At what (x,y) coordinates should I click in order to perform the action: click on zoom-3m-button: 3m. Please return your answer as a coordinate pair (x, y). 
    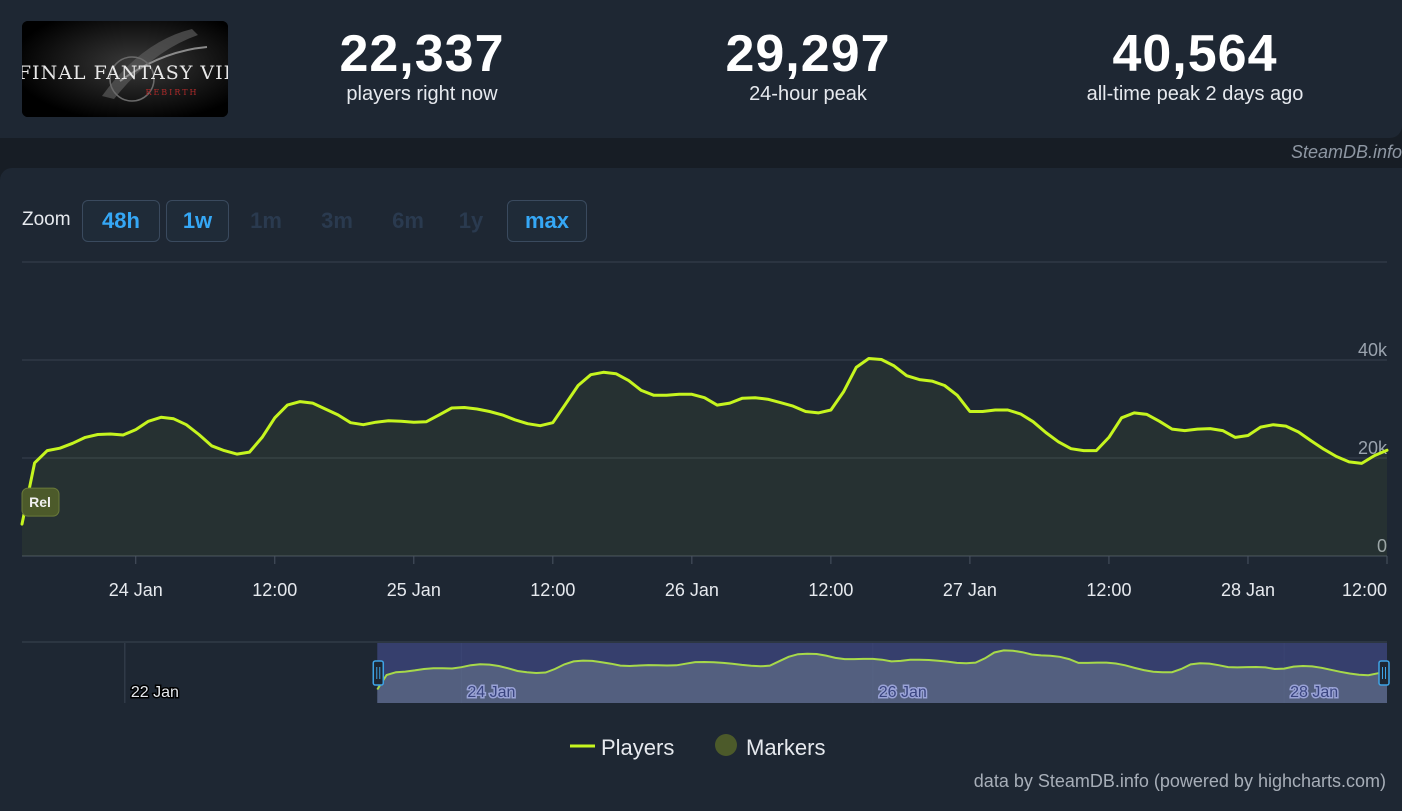
    Looking at the image, I should click on (337, 220).